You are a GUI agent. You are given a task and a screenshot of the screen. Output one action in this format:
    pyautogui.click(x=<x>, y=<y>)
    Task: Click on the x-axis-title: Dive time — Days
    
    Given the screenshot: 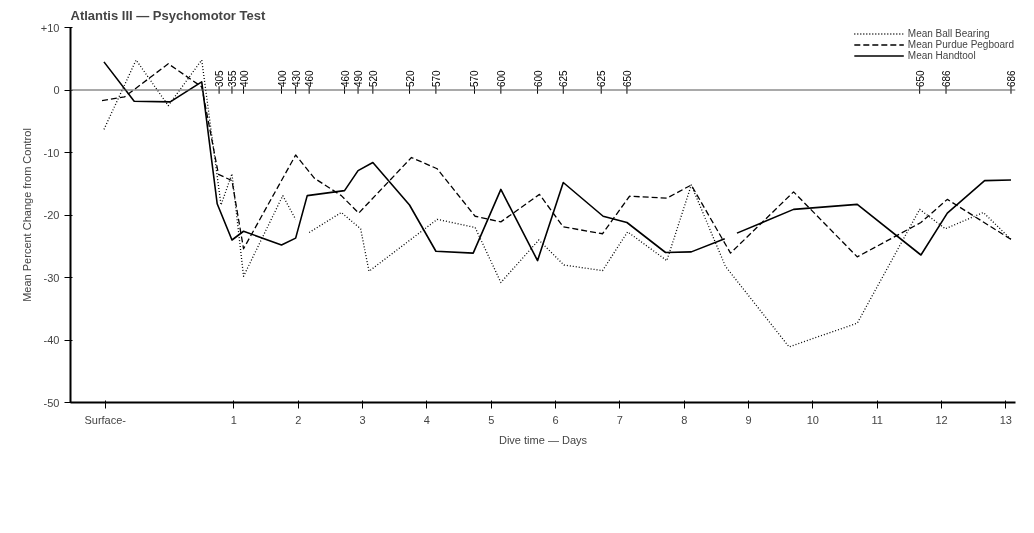 What is the action you would take?
    pyautogui.click(x=543, y=439)
    